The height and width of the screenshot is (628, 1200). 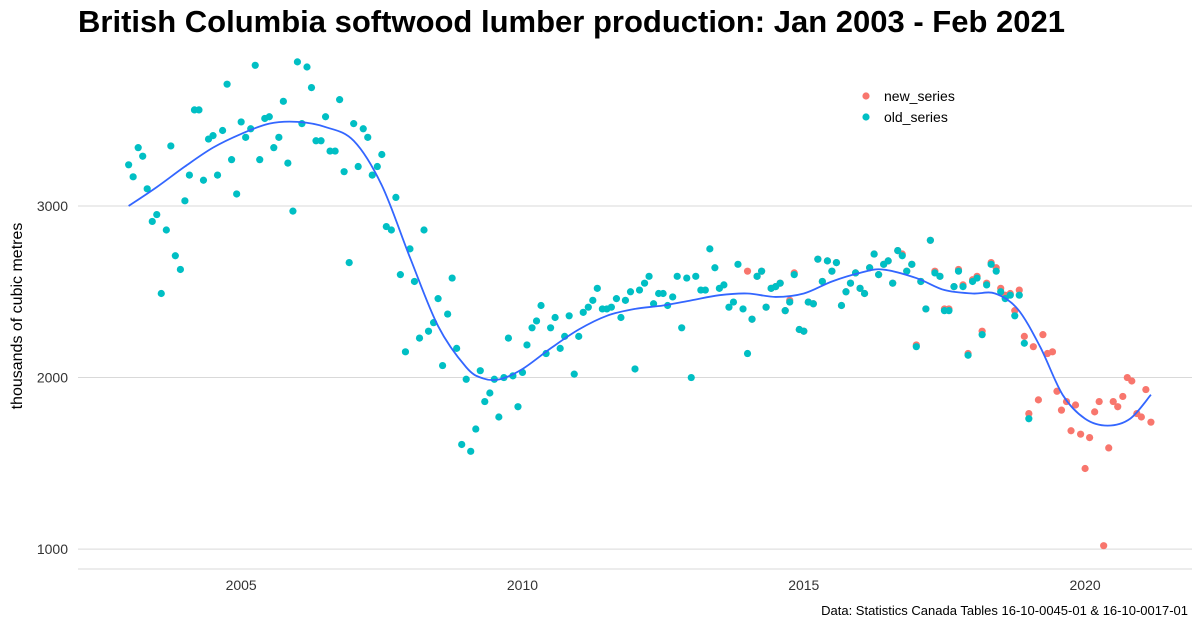 What do you see at coordinates (908, 106) in the screenshot?
I see `legend: new_series old_series` at bounding box center [908, 106].